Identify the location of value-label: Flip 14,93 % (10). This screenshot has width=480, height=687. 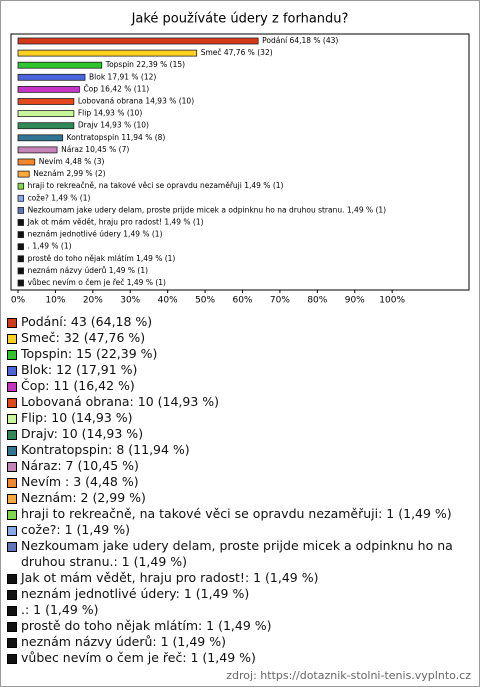
(110, 113).